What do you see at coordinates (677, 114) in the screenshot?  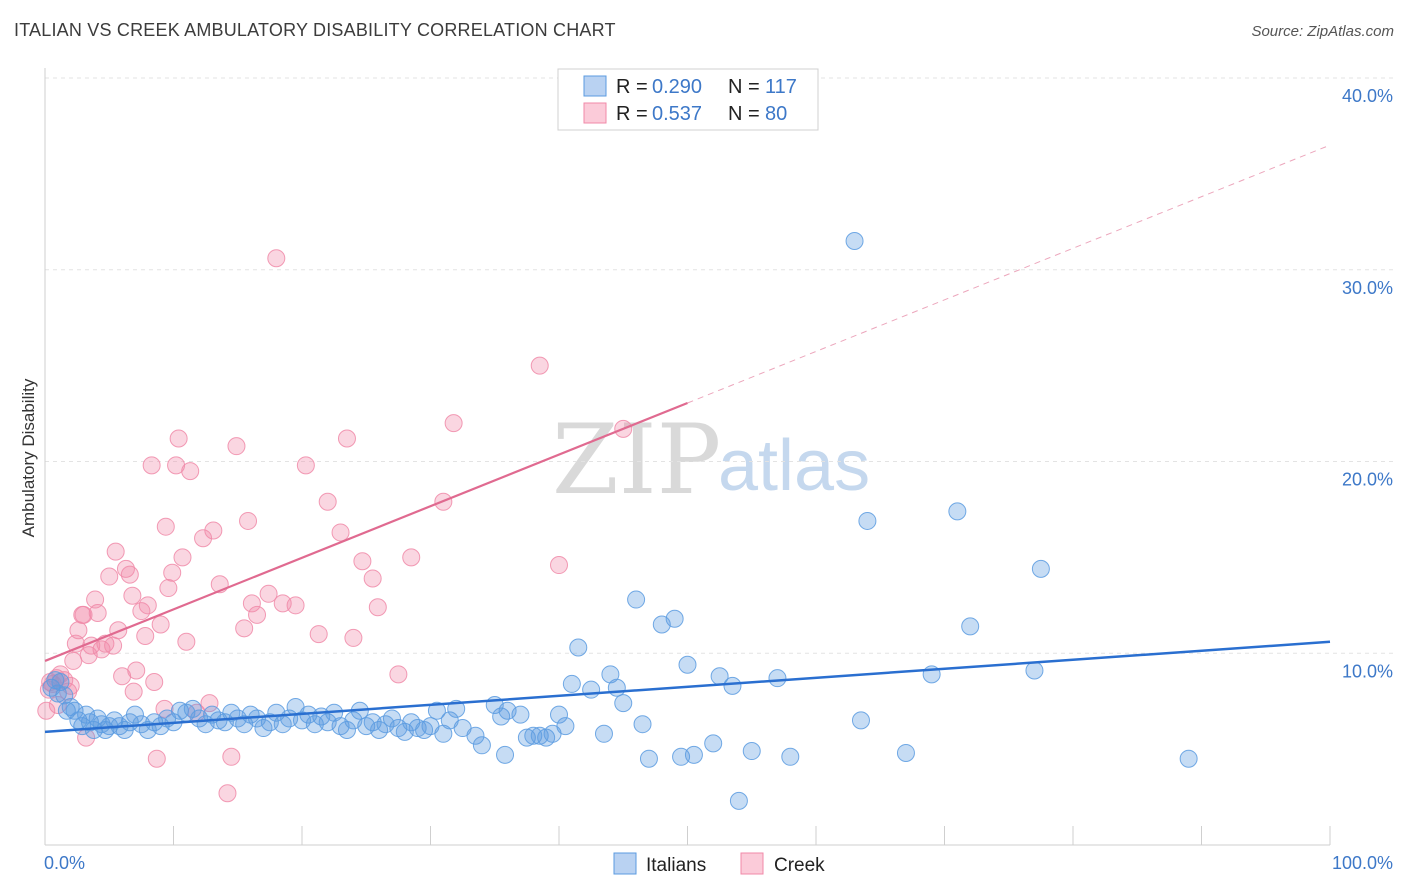 I see `legend-r-value-creek: 0.537` at bounding box center [677, 114].